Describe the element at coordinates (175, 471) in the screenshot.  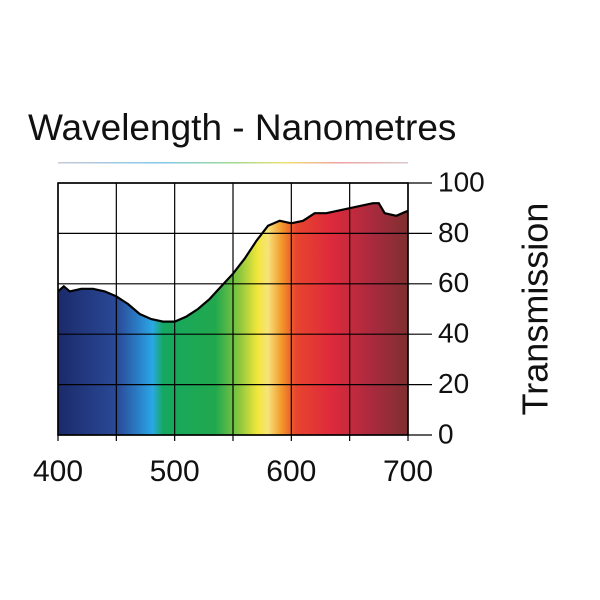
I see `x-tick-label: 500` at that location.